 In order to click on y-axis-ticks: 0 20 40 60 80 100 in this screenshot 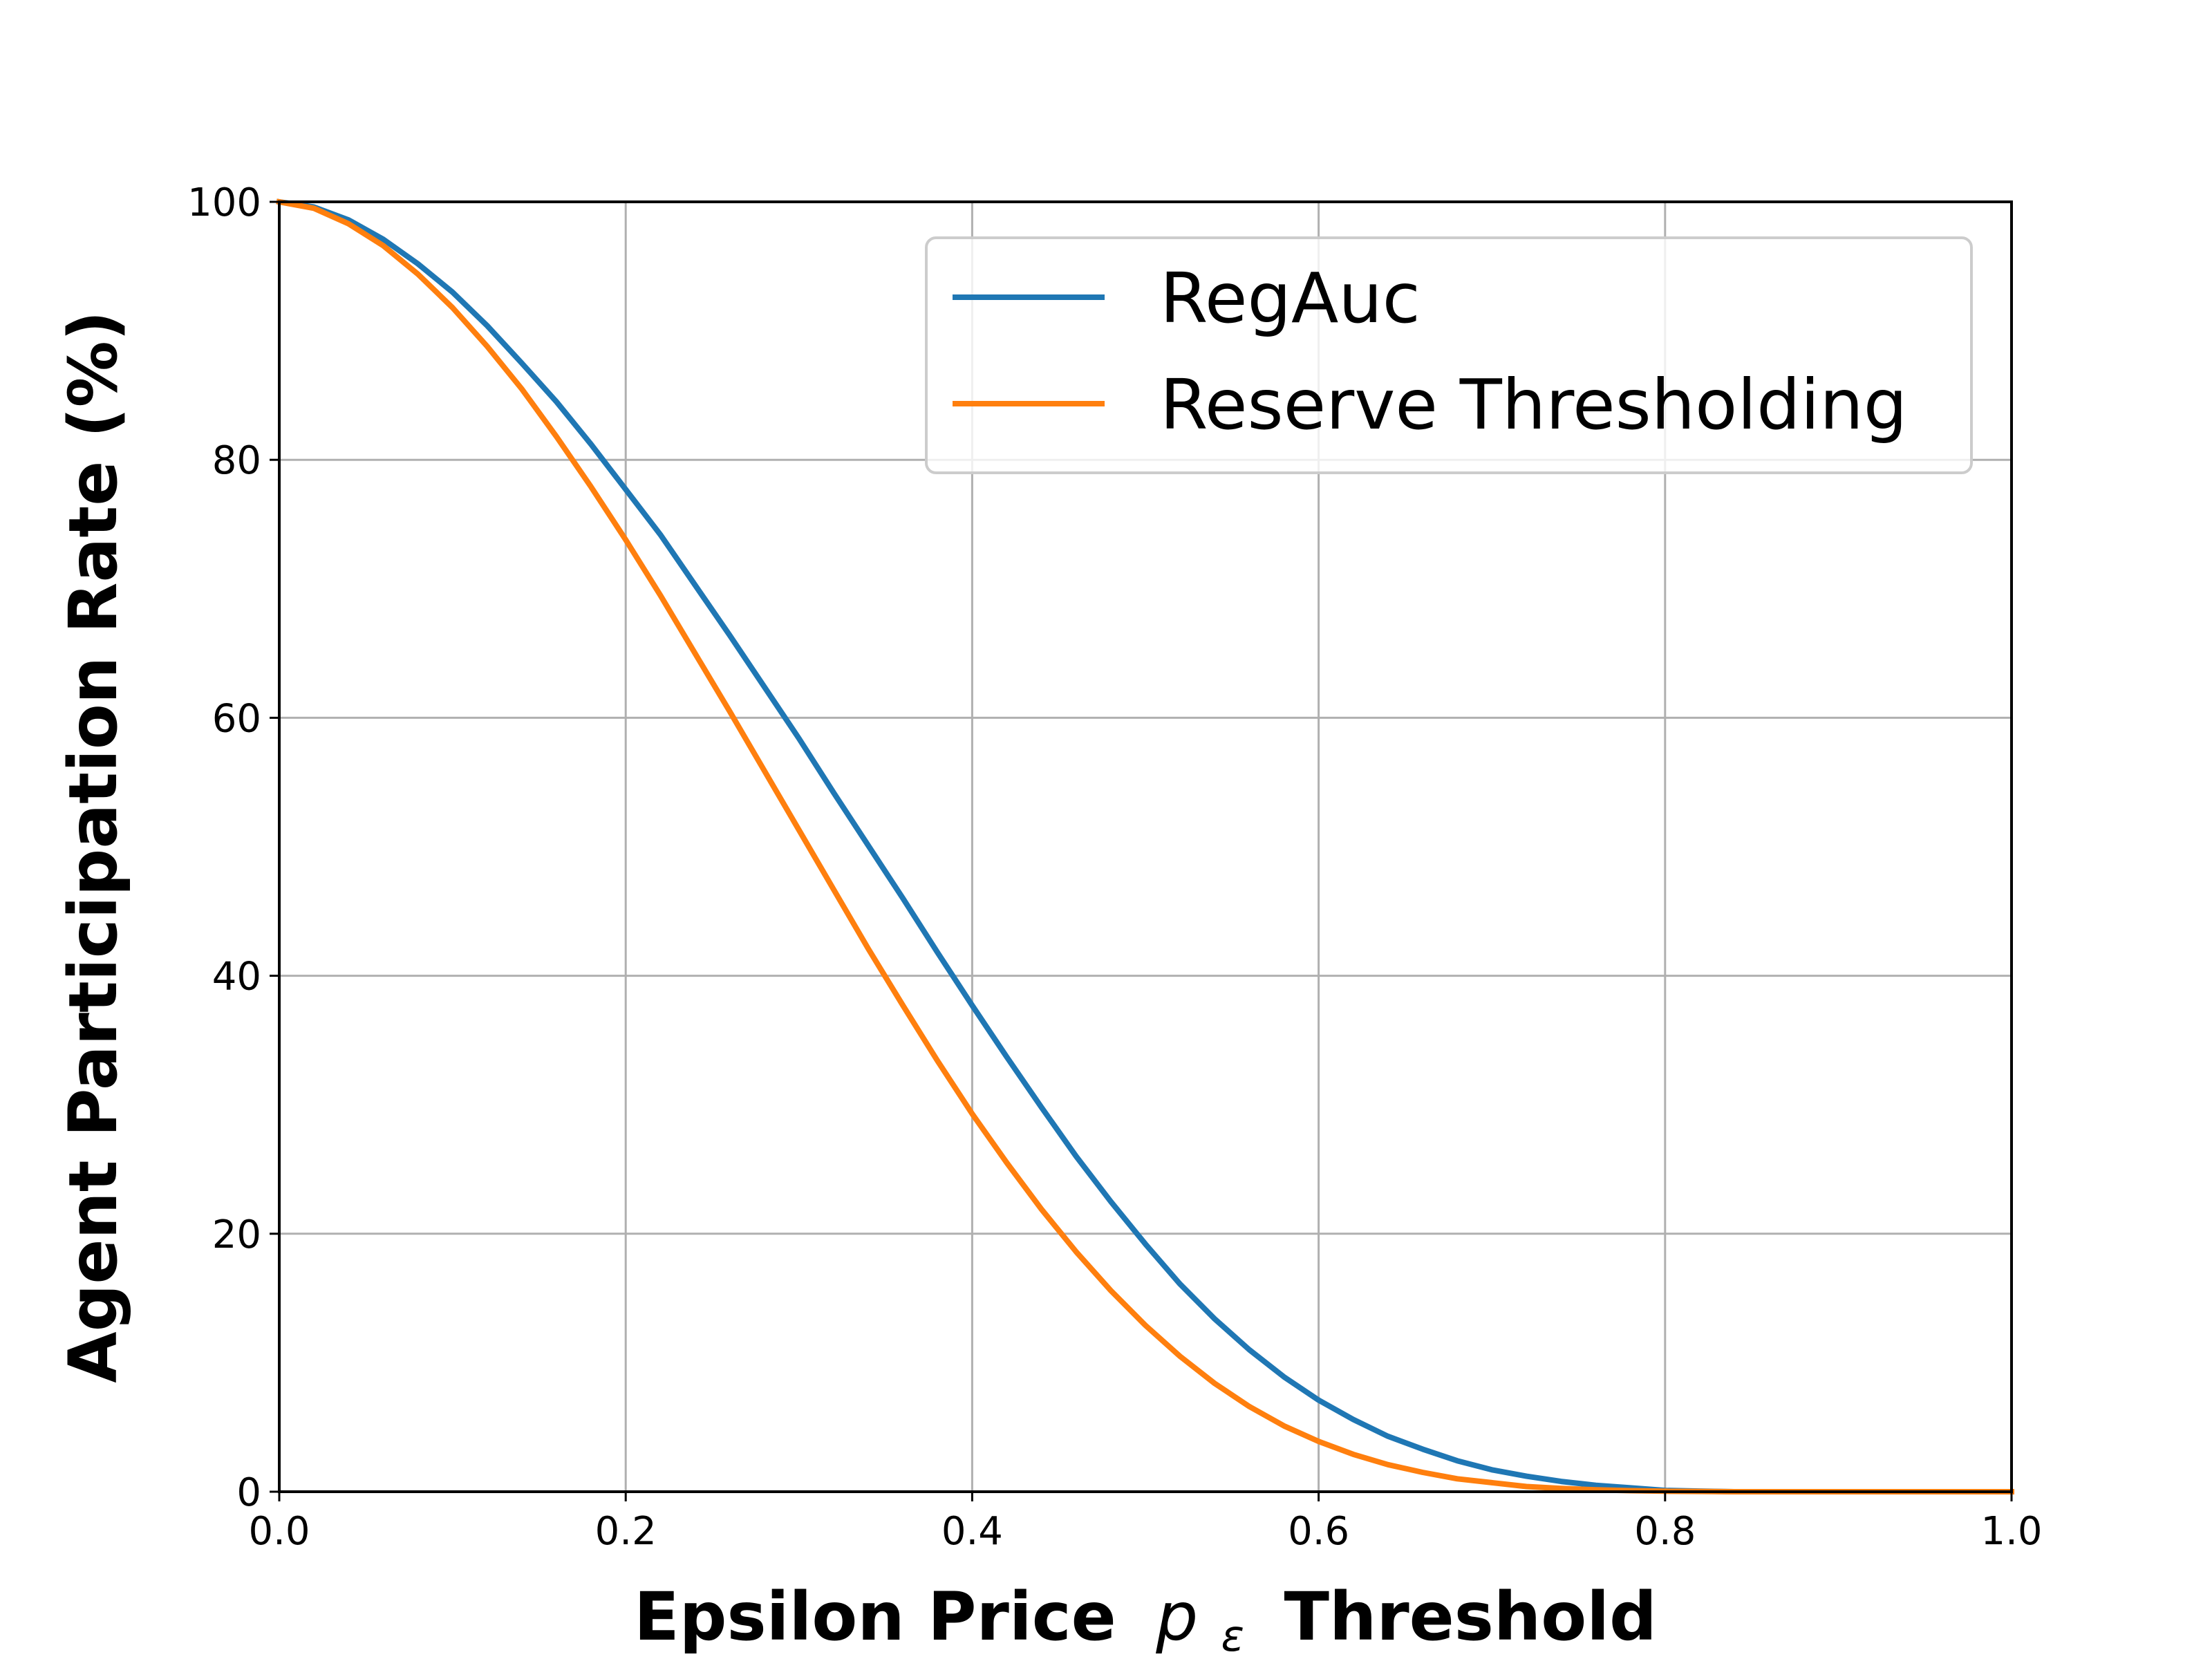, I will do `click(233, 847)`.